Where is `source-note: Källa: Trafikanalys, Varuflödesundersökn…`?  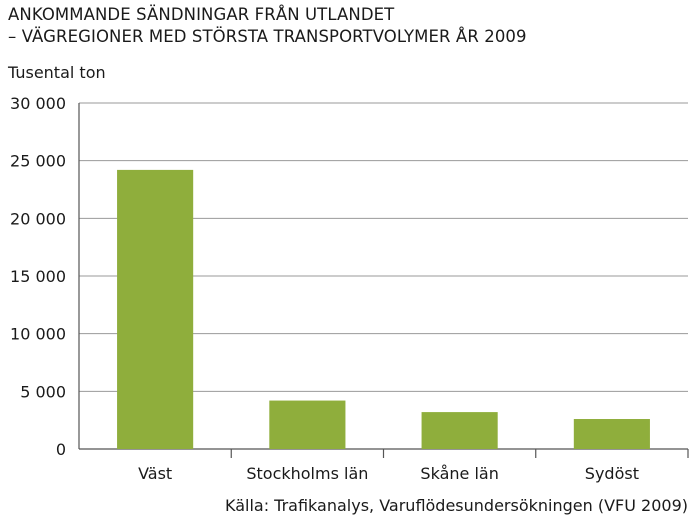
source-note: Källa: Trafikanalys, Varuflödesundersökn… is located at coordinates (456, 505).